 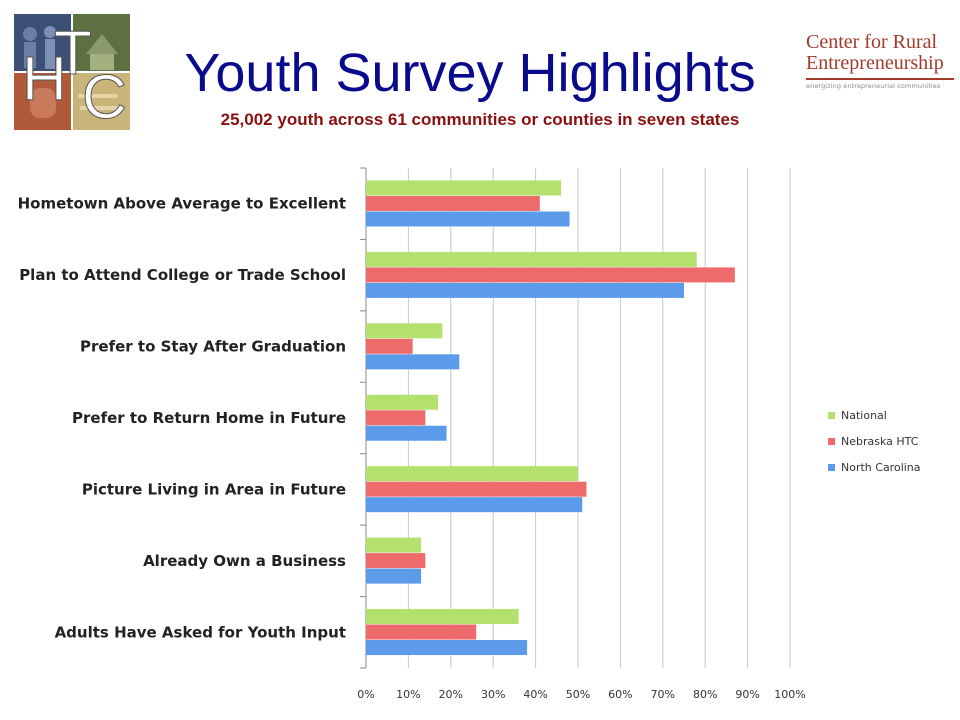 I want to click on x-tick-label: 40%, so click(x=535, y=694).